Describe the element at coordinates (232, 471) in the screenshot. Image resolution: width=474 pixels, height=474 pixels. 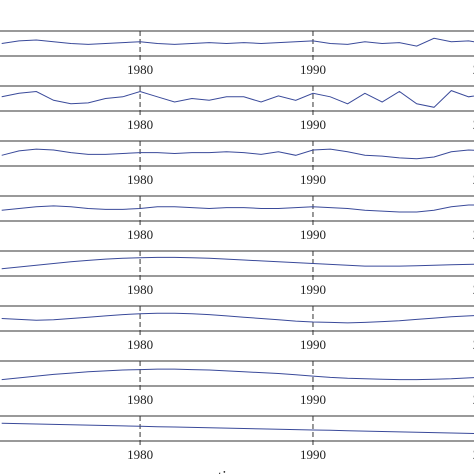
I see `x-axis-label: time` at that location.